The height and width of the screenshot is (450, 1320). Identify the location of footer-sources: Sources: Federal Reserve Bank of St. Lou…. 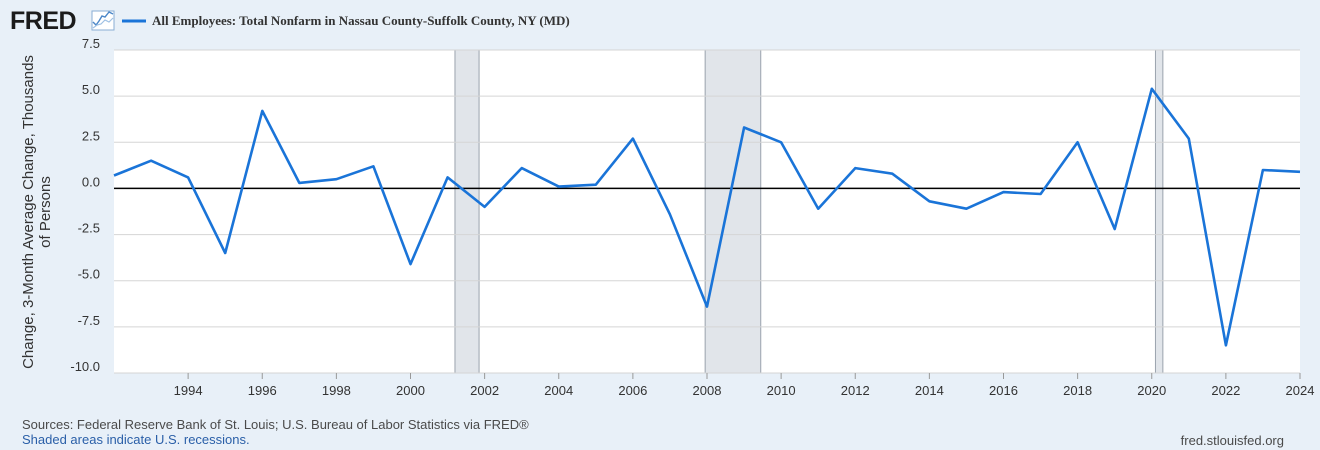
(275, 424).